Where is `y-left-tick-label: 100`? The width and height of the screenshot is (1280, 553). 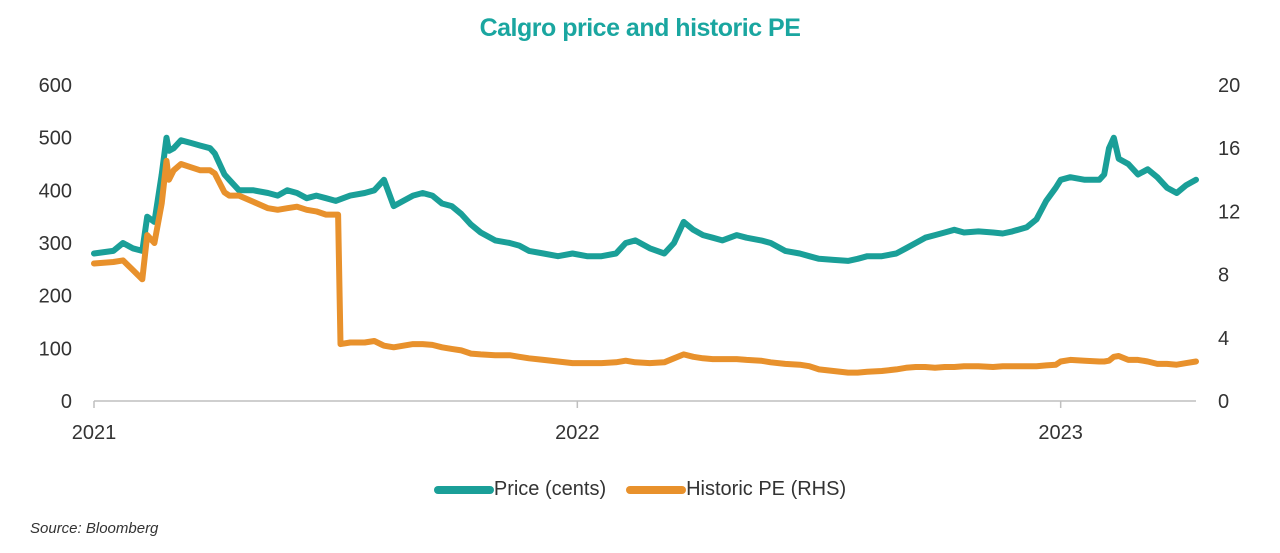 y-left-tick-label: 100 is located at coordinates (55, 349).